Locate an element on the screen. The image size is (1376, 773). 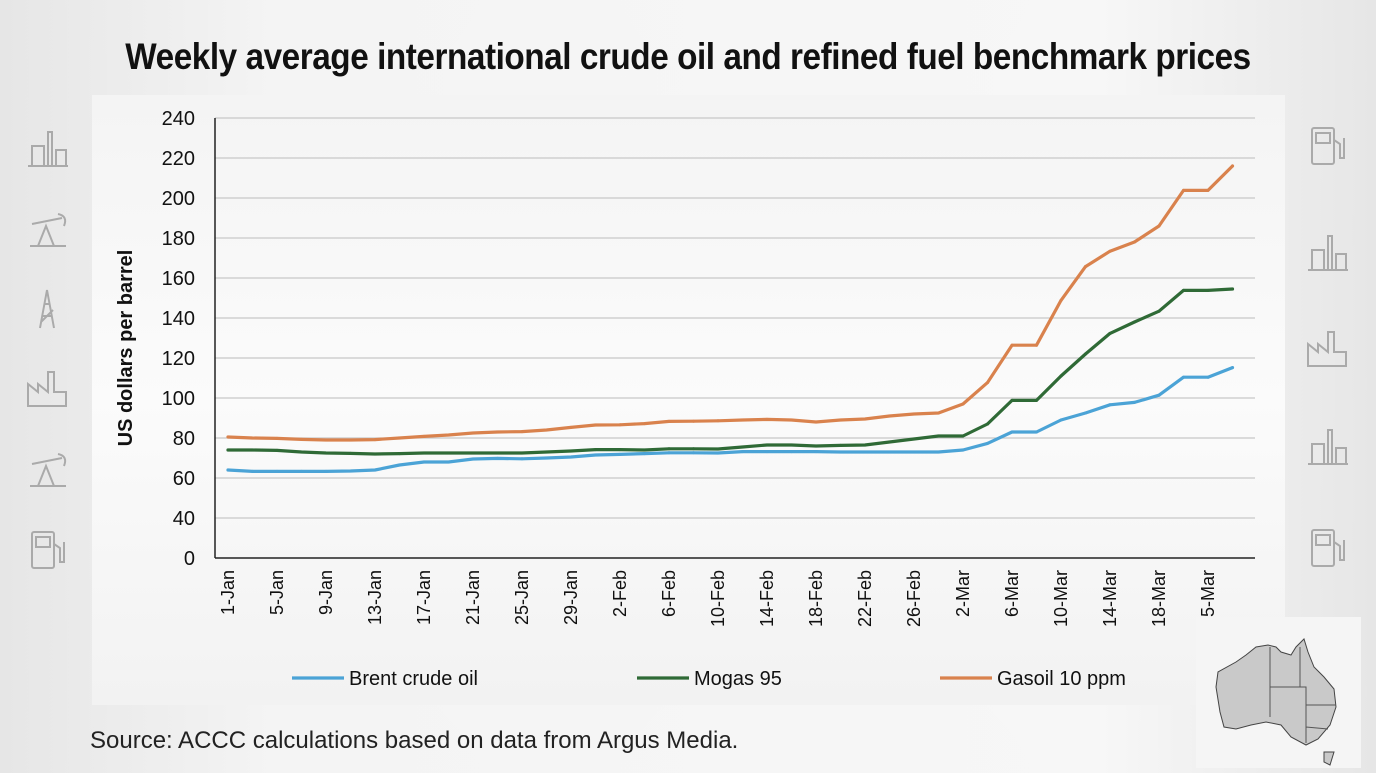
x-tick-label: 6-Feb is located at coordinates (669, 593).